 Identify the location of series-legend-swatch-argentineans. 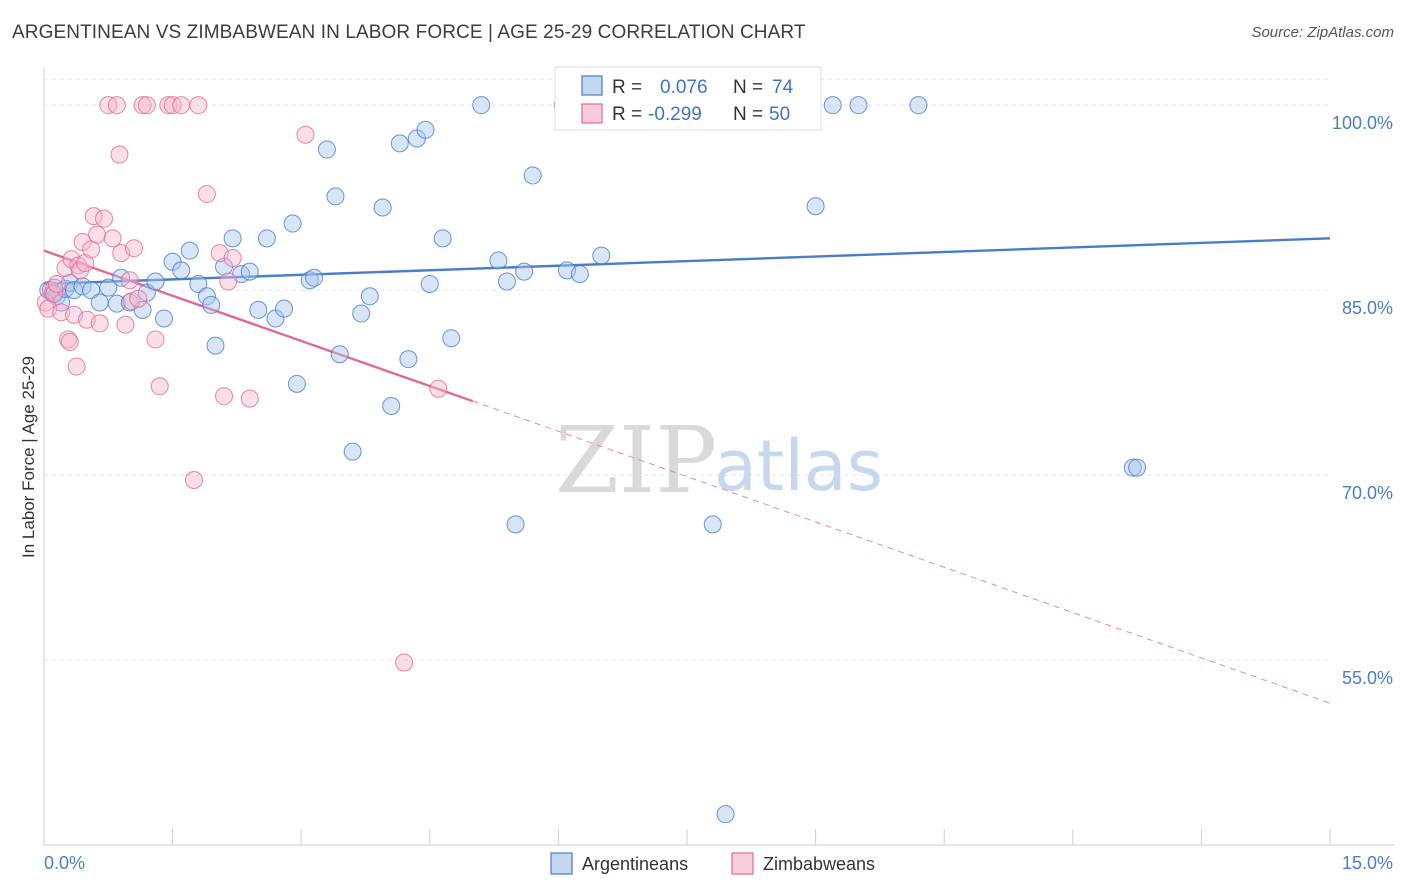
(561, 863).